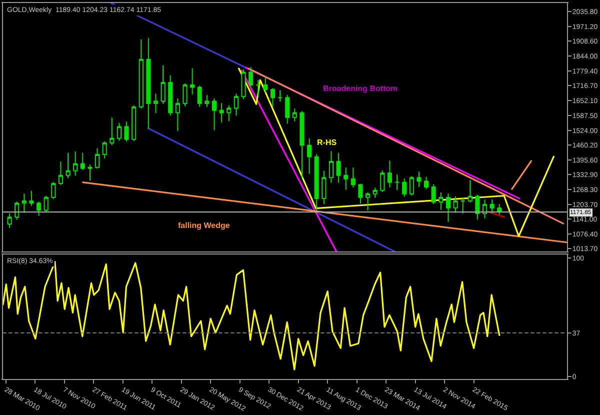 Image resolution: width=600 pixels, height=415 pixels. I want to click on annotation: Broadening Bottom, so click(360, 88).